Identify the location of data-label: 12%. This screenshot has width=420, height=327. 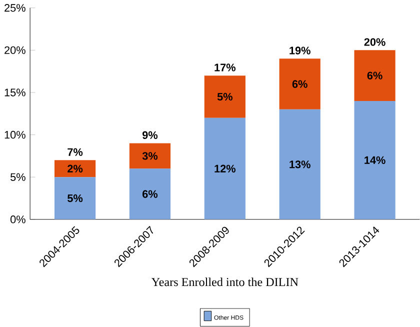
(225, 169).